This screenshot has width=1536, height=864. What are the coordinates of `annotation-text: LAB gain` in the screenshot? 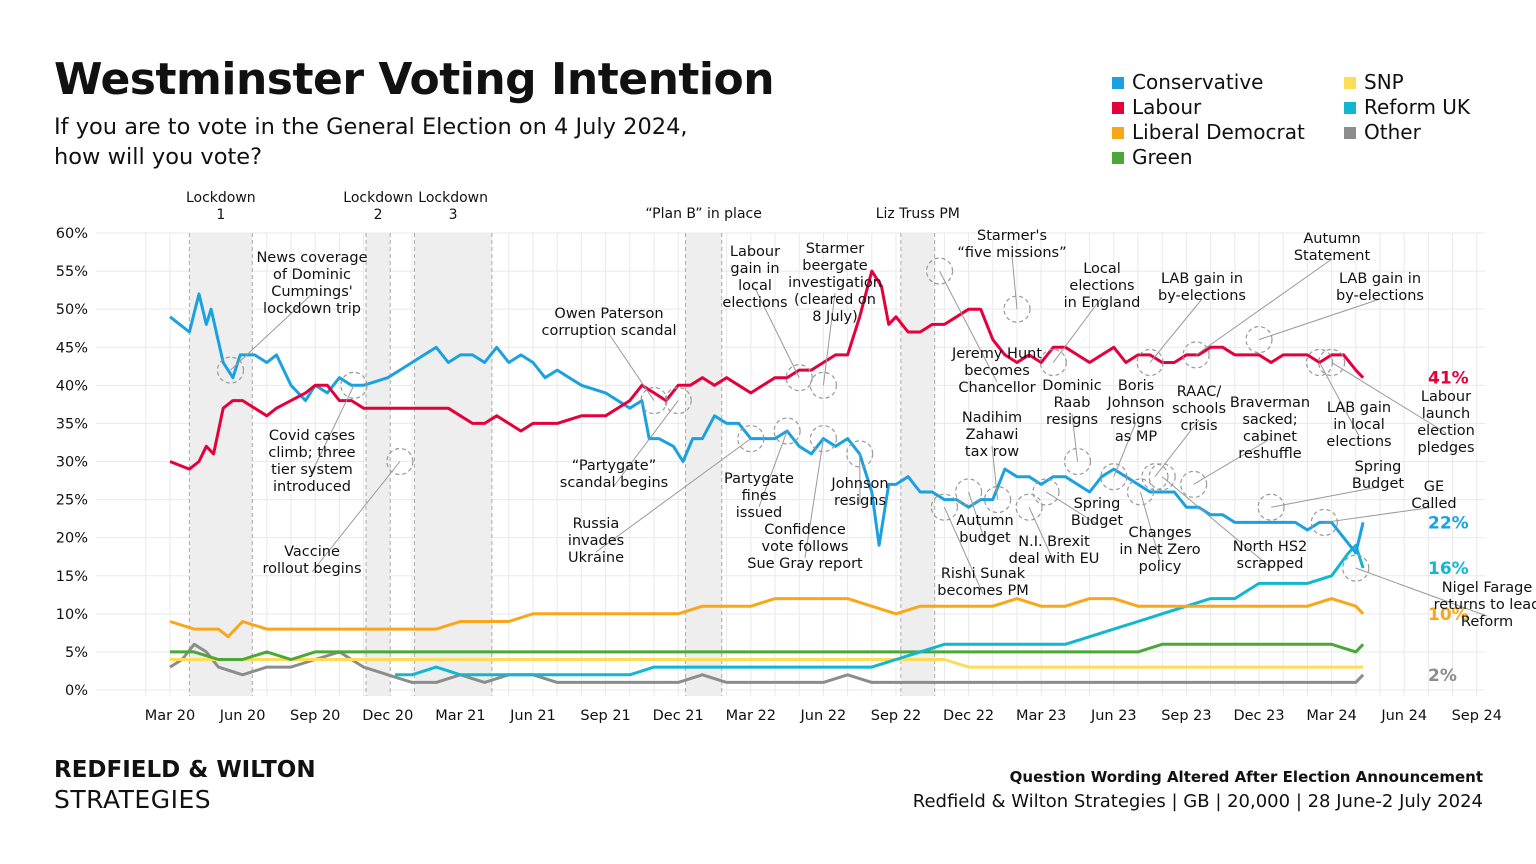 It's located at (1359, 408).